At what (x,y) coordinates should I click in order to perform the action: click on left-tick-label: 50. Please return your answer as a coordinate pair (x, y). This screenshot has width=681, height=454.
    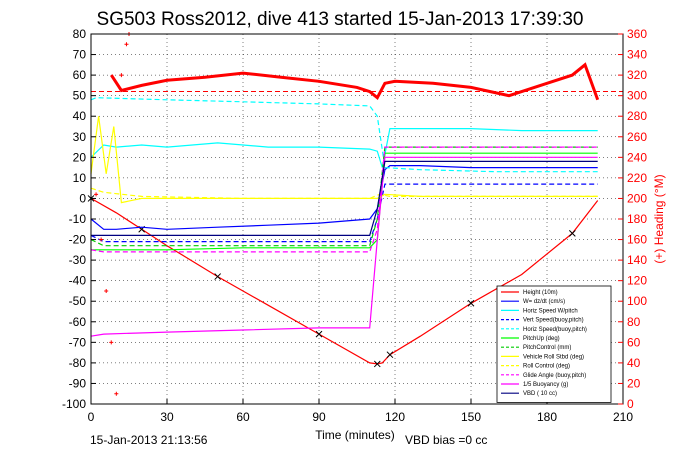
    Looking at the image, I should click on (80, 96).